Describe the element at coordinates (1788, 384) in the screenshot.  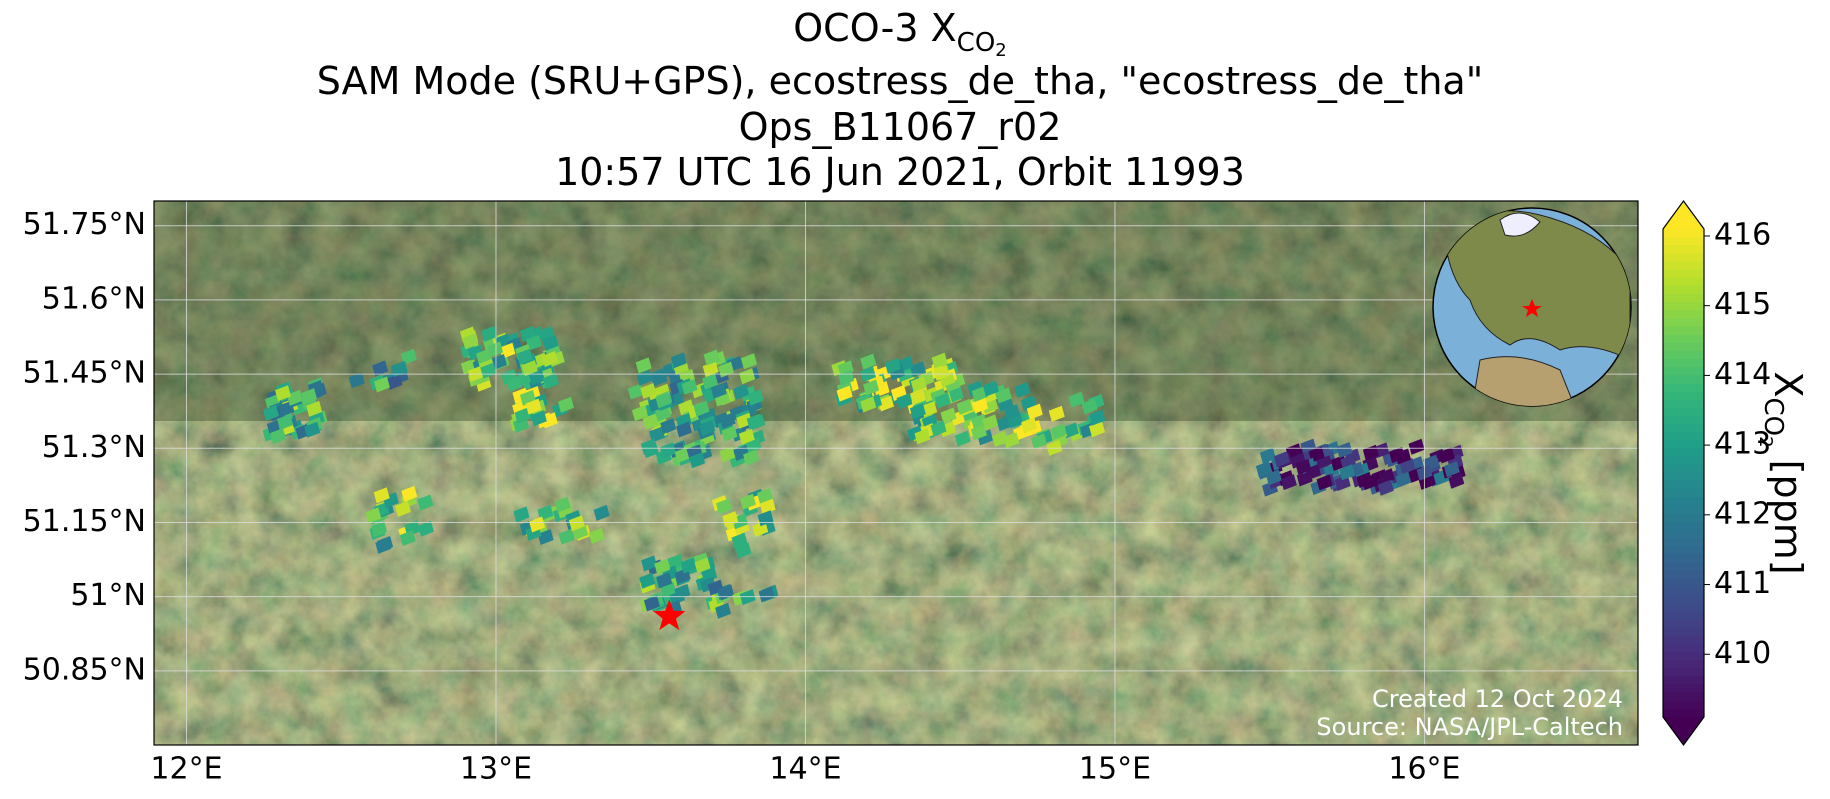
I see `cbar-label-text: X` at that location.